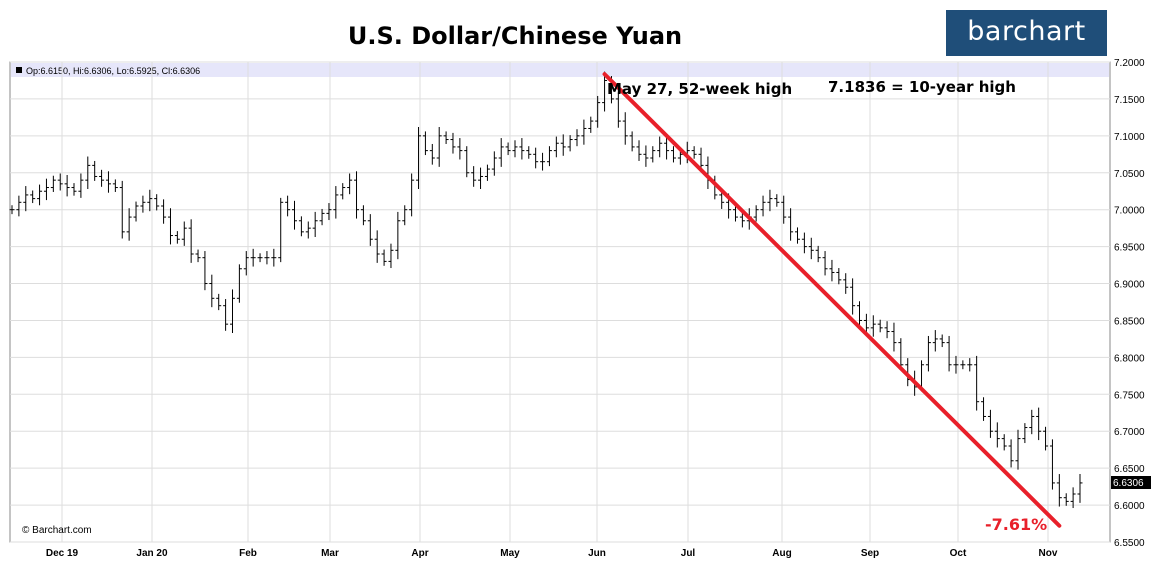 This screenshot has height=573, width=1155. I want to click on y-tick-label: 7.1500, so click(1129, 100).